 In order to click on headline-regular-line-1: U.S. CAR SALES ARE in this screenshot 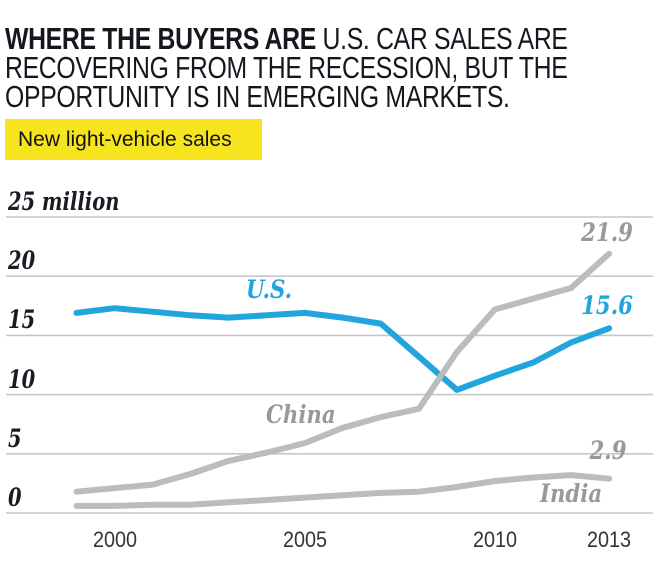, I will do `click(441, 38)`.